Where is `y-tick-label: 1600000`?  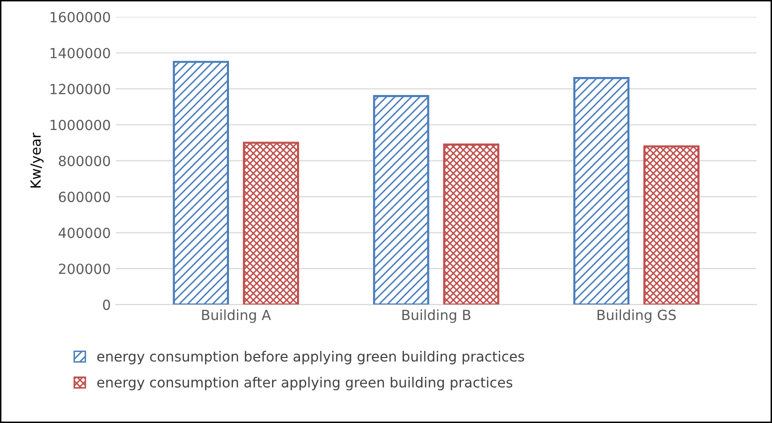 y-tick-label: 1600000 is located at coordinates (80, 17).